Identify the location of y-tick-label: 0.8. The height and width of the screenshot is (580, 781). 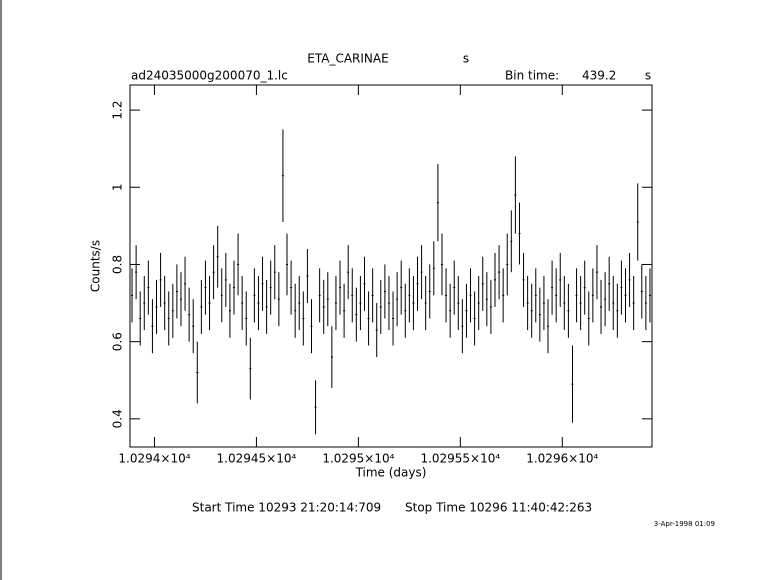
(118, 264).